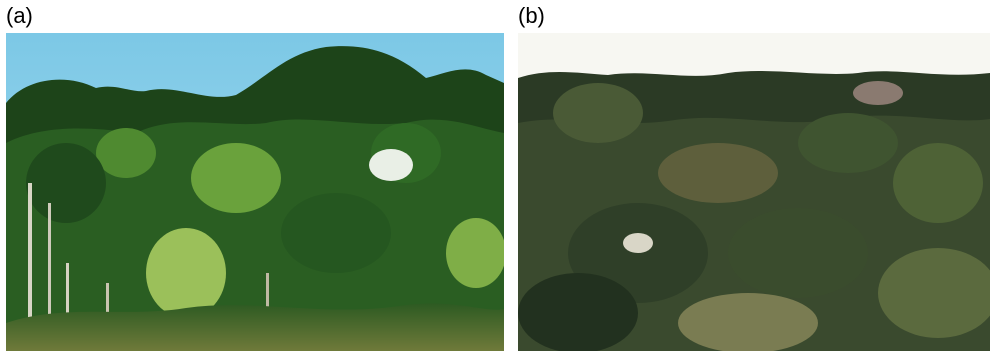 The width and height of the screenshot is (990, 351). I want to click on panel-label-b: (b), so click(531, 15).